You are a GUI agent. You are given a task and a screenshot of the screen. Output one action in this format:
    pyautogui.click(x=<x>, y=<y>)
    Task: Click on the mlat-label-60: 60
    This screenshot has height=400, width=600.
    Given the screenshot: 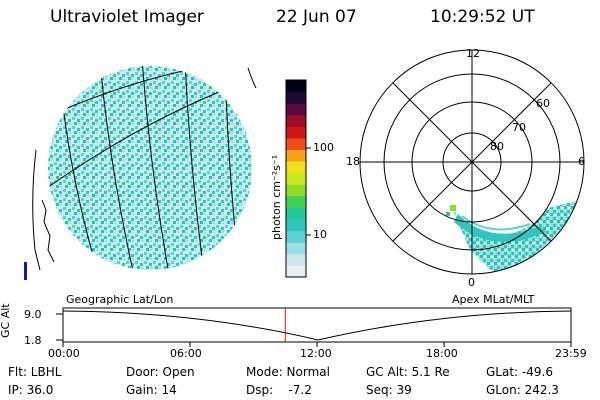 What is the action you would take?
    pyautogui.click(x=543, y=103)
    